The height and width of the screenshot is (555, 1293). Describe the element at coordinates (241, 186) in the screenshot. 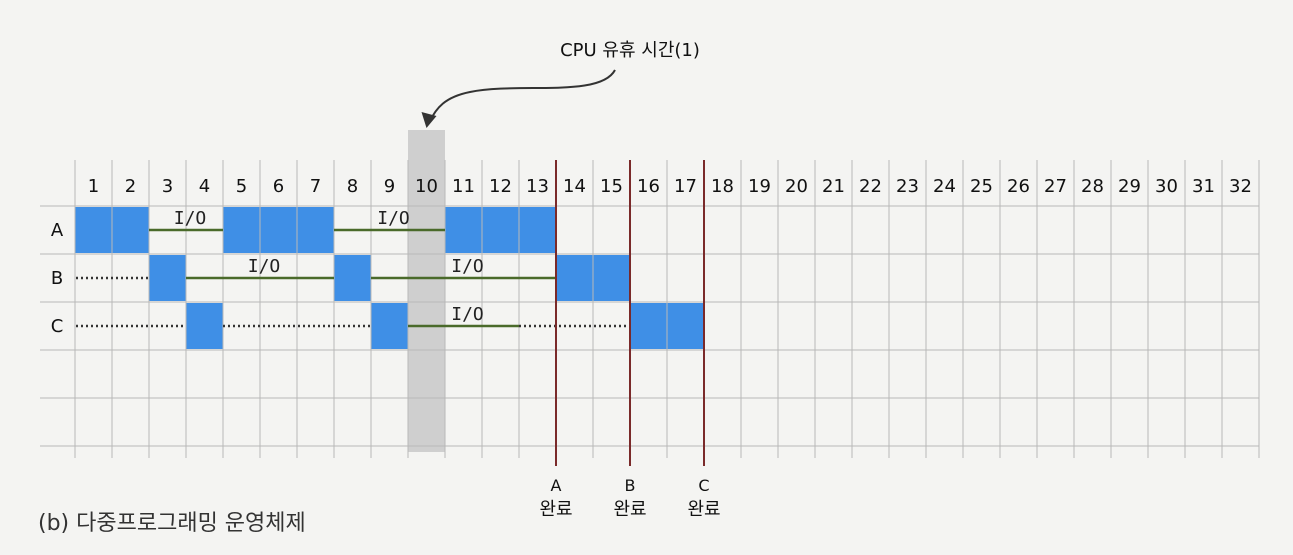

I see `column-header-5: 5` at that location.